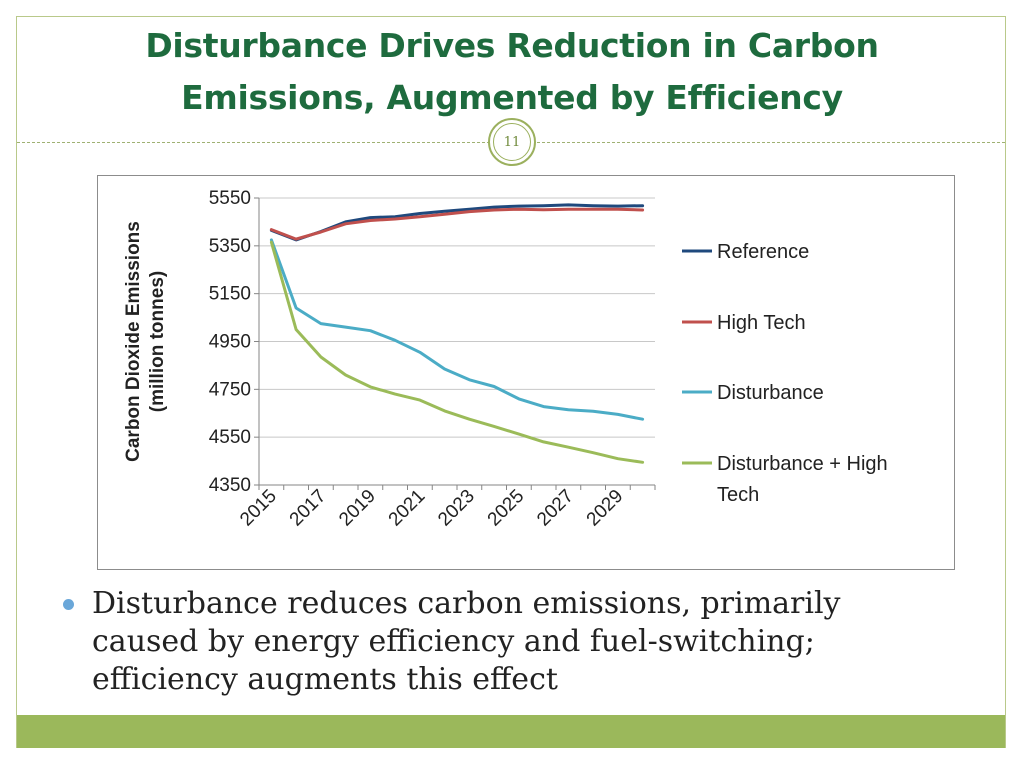 This screenshot has width=1024, height=768. What do you see at coordinates (308, 508) in the screenshot?
I see `x-tick-label: 2017` at bounding box center [308, 508].